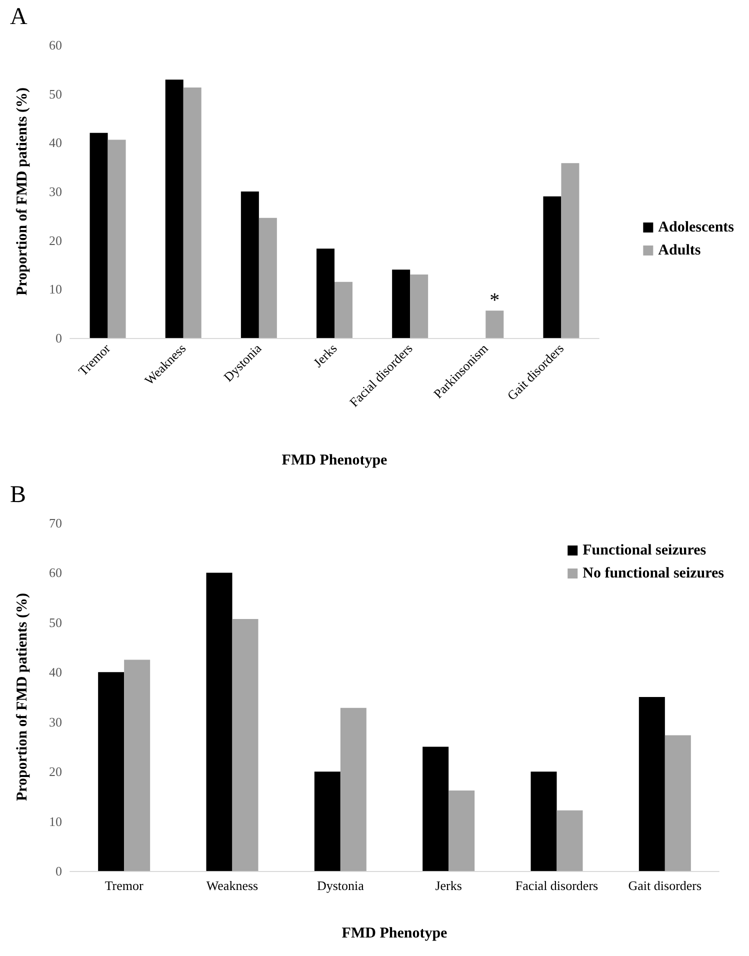 The image size is (749, 956). I want to click on x-tick-label: Facial disorders, so click(556, 885).